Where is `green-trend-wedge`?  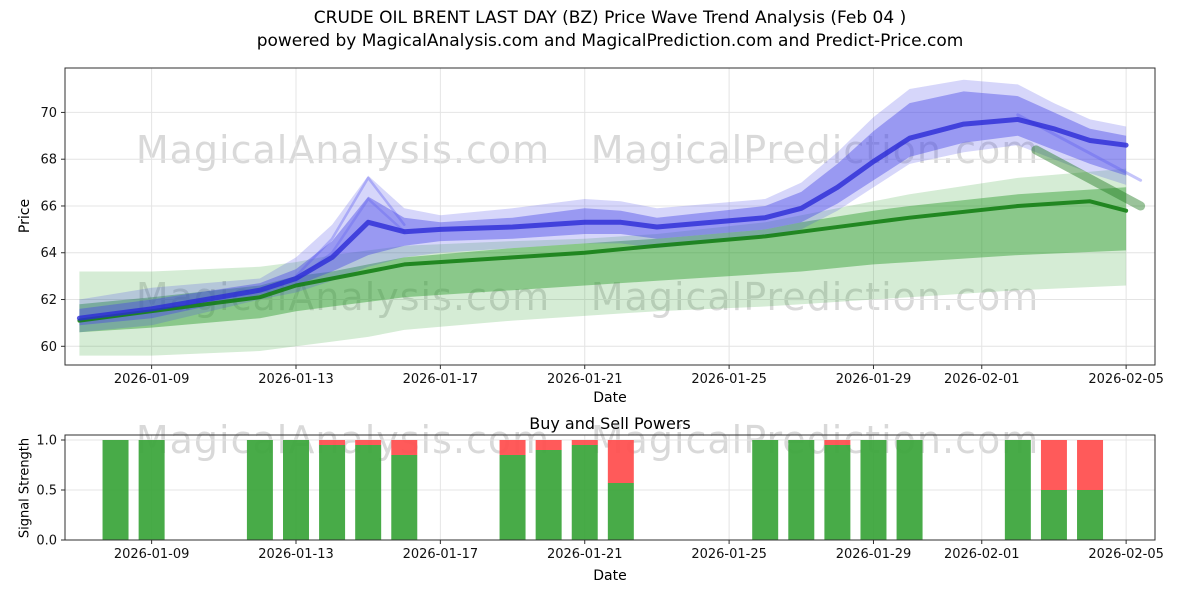
green-trend-wedge is located at coordinates (1088, 178).